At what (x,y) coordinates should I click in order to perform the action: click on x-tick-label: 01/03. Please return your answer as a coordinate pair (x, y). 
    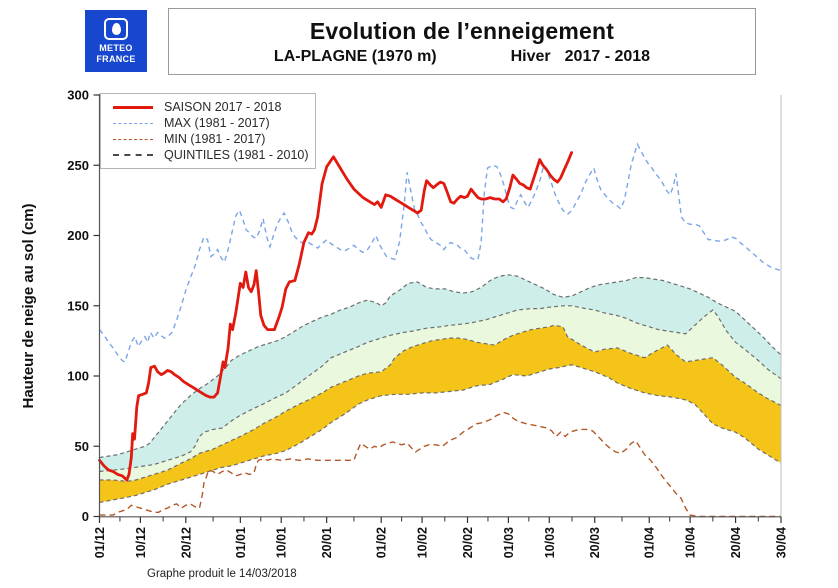
    Looking at the image, I should click on (509, 542).